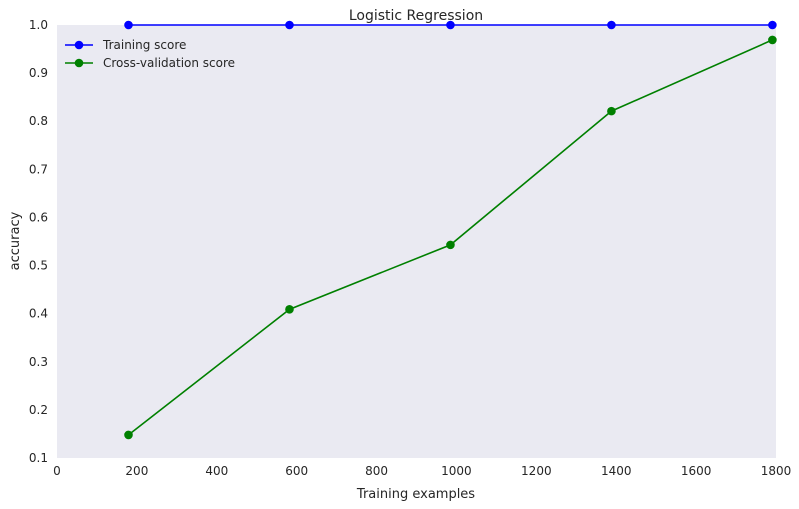 The image size is (799, 509). What do you see at coordinates (136, 471) in the screenshot?
I see `x-tick-label: 200` at bounding box center [136, 471].